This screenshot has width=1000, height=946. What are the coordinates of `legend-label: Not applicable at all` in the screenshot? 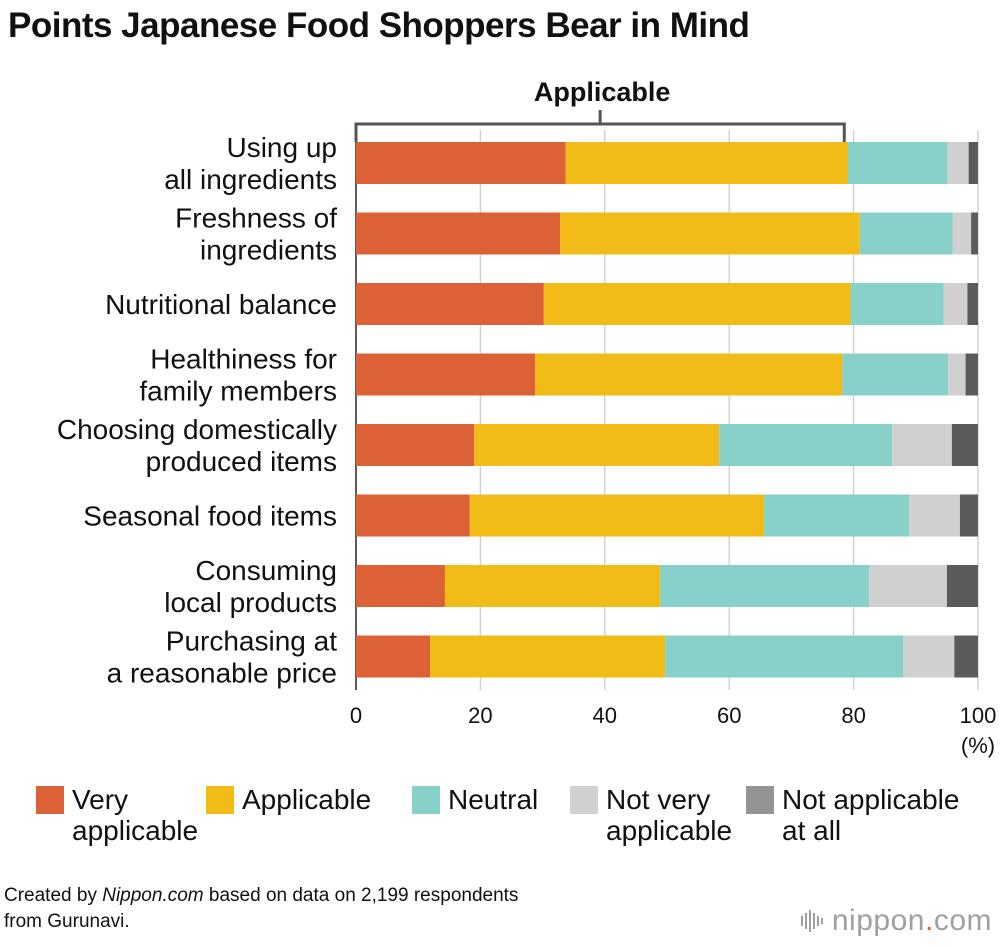 It's located at (871, 815).